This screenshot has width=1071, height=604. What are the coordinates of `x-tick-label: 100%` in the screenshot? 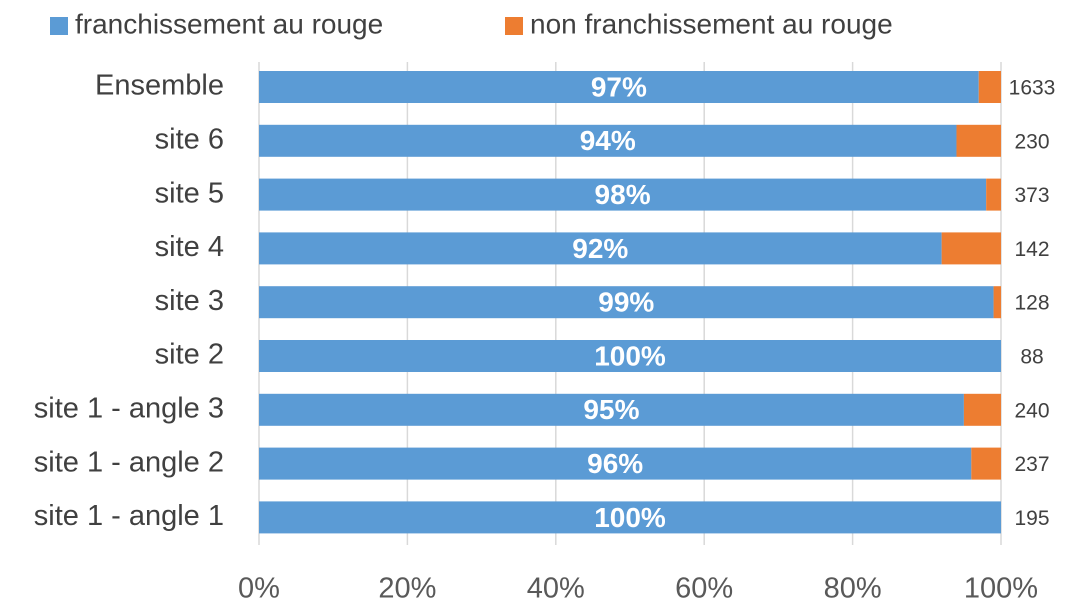 It's located at (1001, 588).